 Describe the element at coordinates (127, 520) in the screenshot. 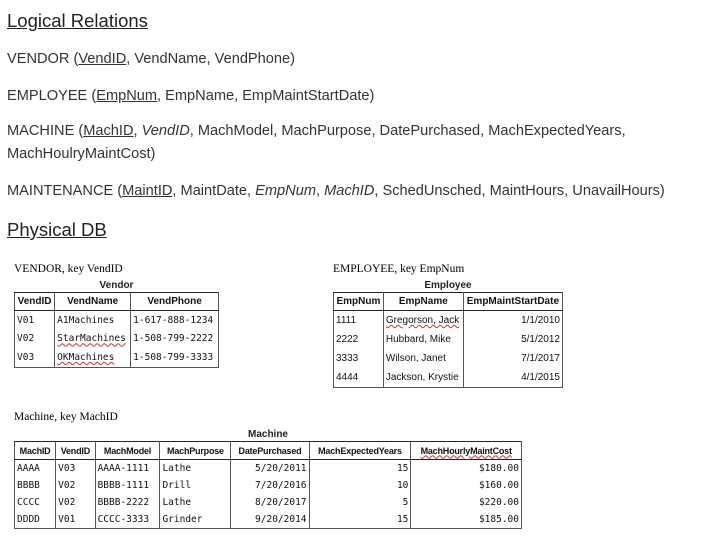

I see `cell: CCCC-3333` at that location.